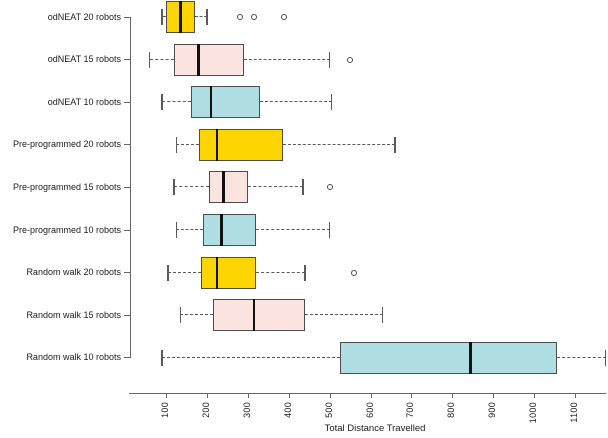 The width and height of the screenshot is (608, 438). What do you see at coordinates (66, 144) in the screenshot?
I see `category-label: Pre-programmed 20 robots` at bounding box center [66, 144].